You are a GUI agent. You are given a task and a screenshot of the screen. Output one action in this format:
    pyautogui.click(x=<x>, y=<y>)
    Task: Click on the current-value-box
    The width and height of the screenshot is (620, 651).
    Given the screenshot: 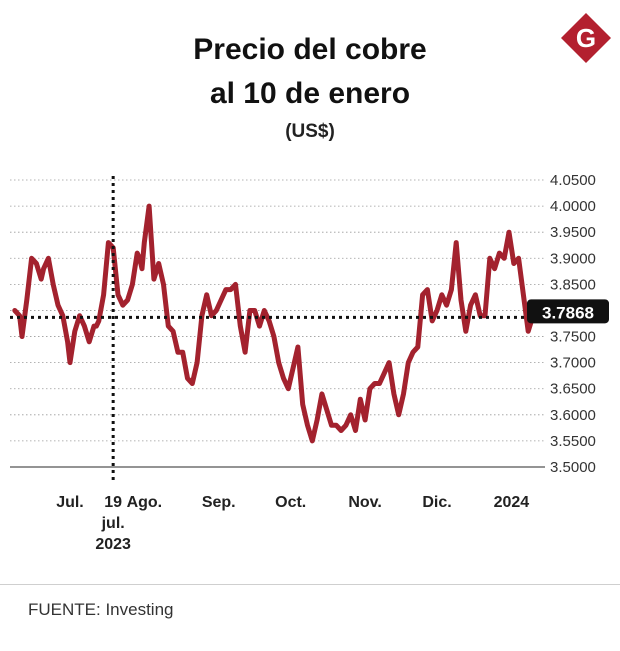 What is the action you would take?
    pyautogui.click(x=568, y=311)
    